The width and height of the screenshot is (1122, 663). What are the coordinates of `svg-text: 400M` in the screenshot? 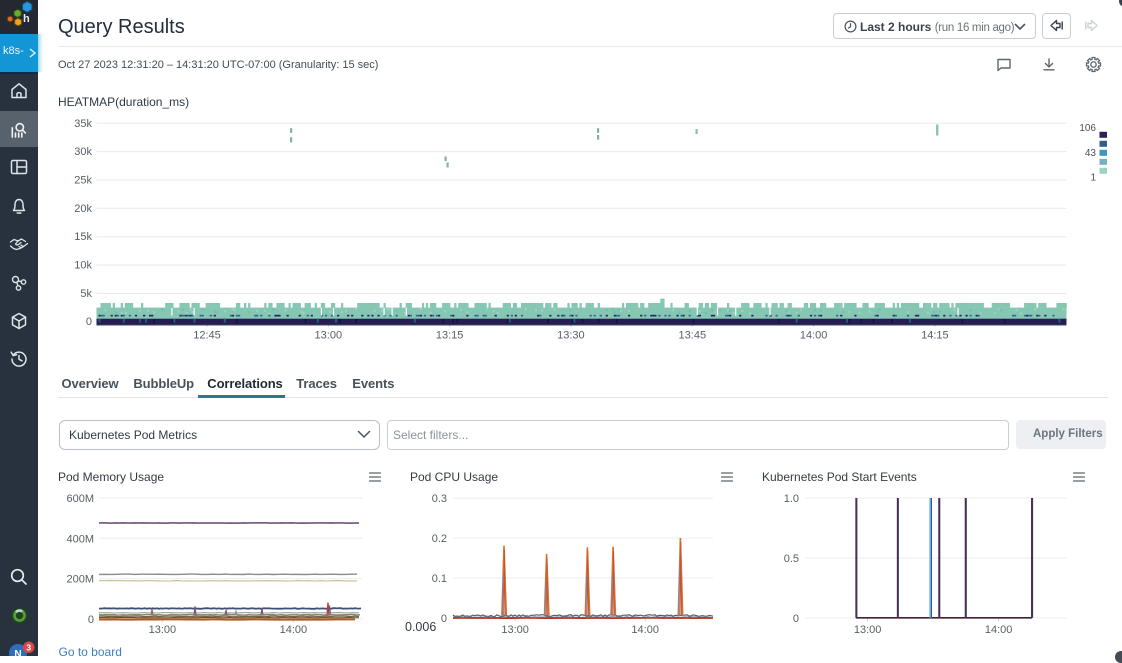 It's located at (80, 539).